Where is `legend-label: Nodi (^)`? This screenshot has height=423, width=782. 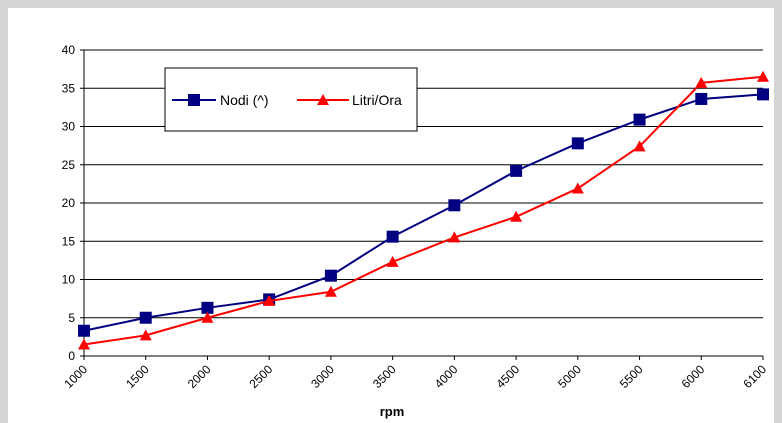
legend-label: Nodi (^) is located at coordinates (244, 100).